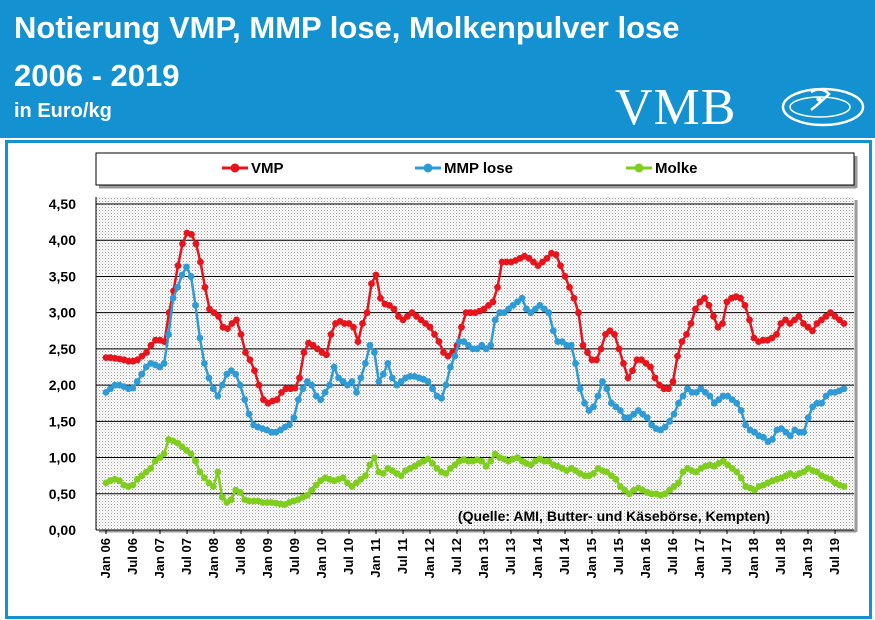 The image size is (875, 620). I want to click on x-tick-label: Jul 16, so click(672, 556).